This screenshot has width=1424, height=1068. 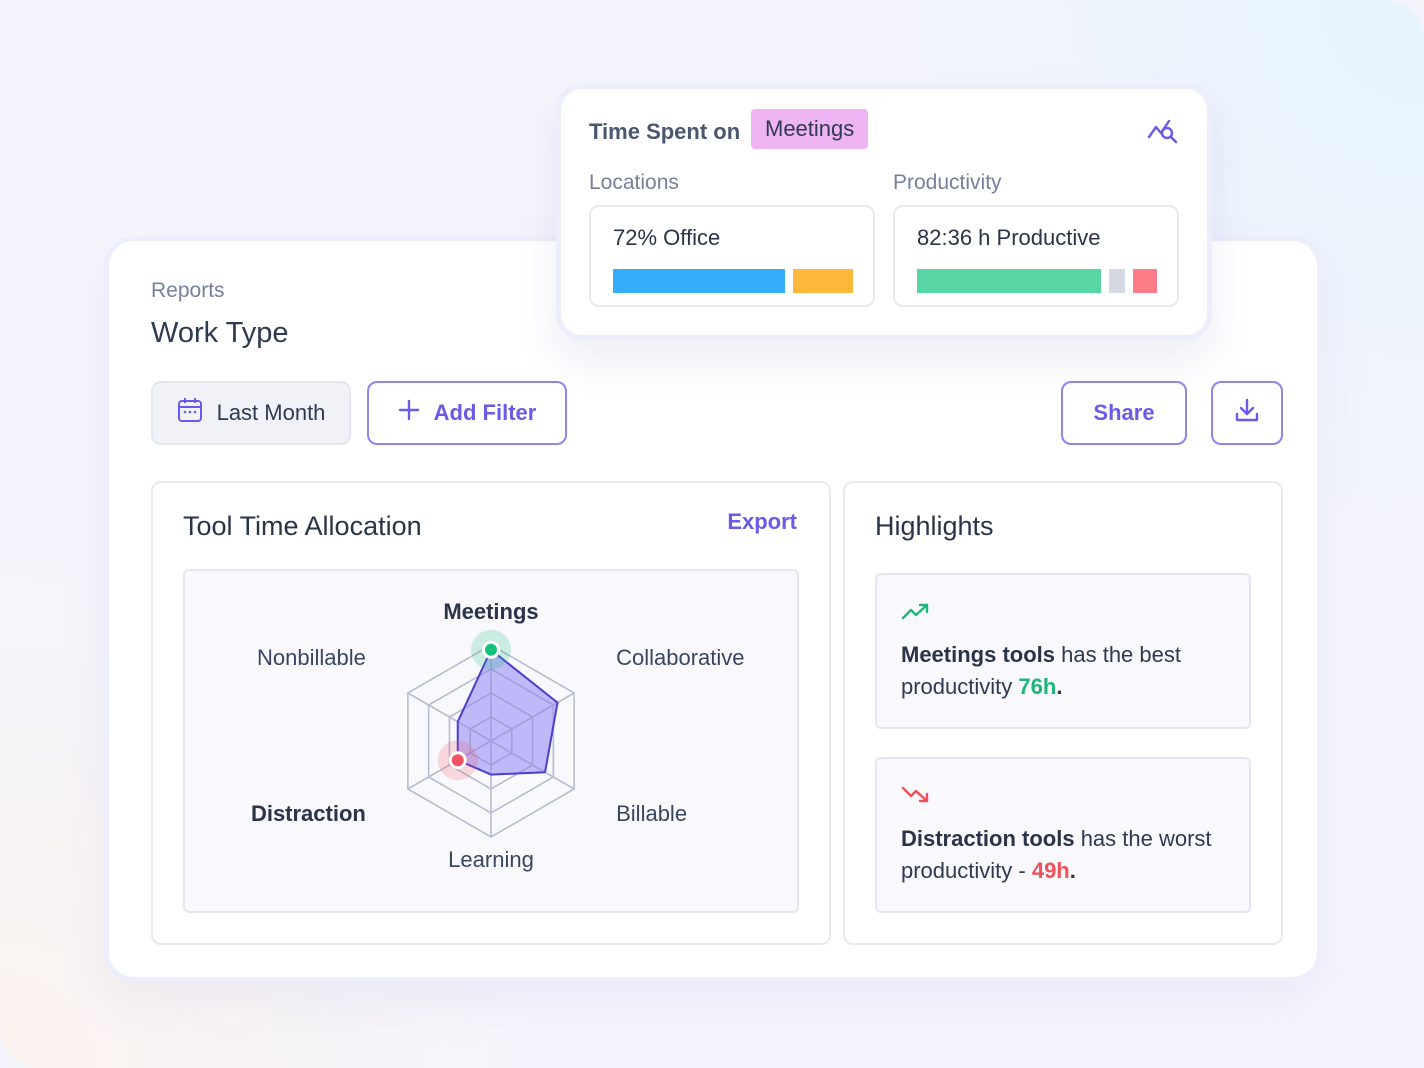 I want to click on export-link: Export, so click(x=762, y=521).